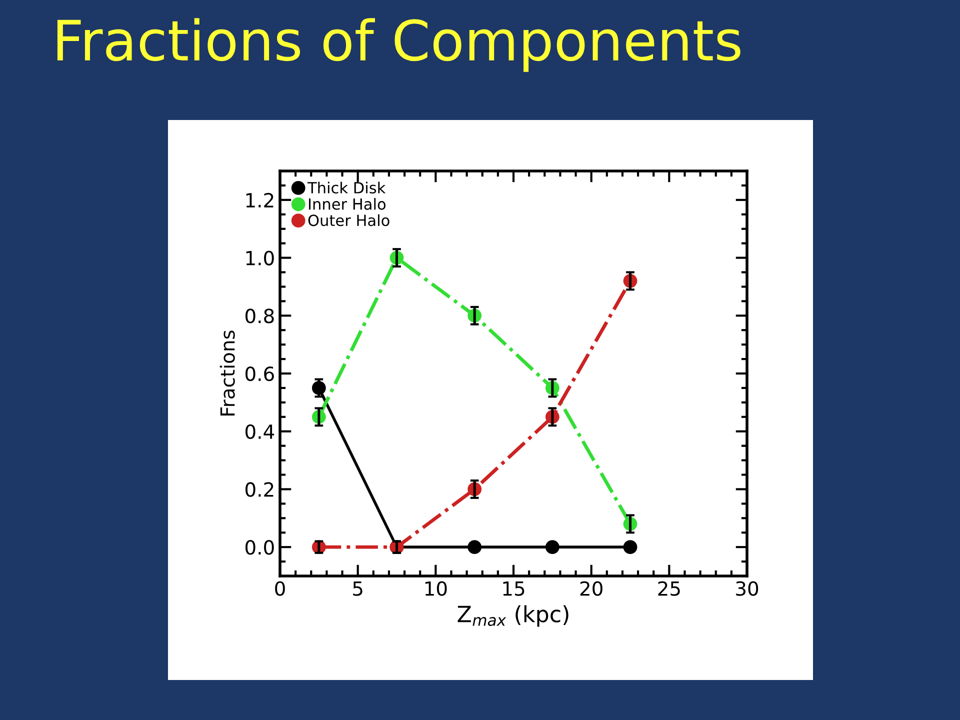  Describe the element at coordinates (747, 588) in the screenshot. I see `x-tick-label: 30` at that location.